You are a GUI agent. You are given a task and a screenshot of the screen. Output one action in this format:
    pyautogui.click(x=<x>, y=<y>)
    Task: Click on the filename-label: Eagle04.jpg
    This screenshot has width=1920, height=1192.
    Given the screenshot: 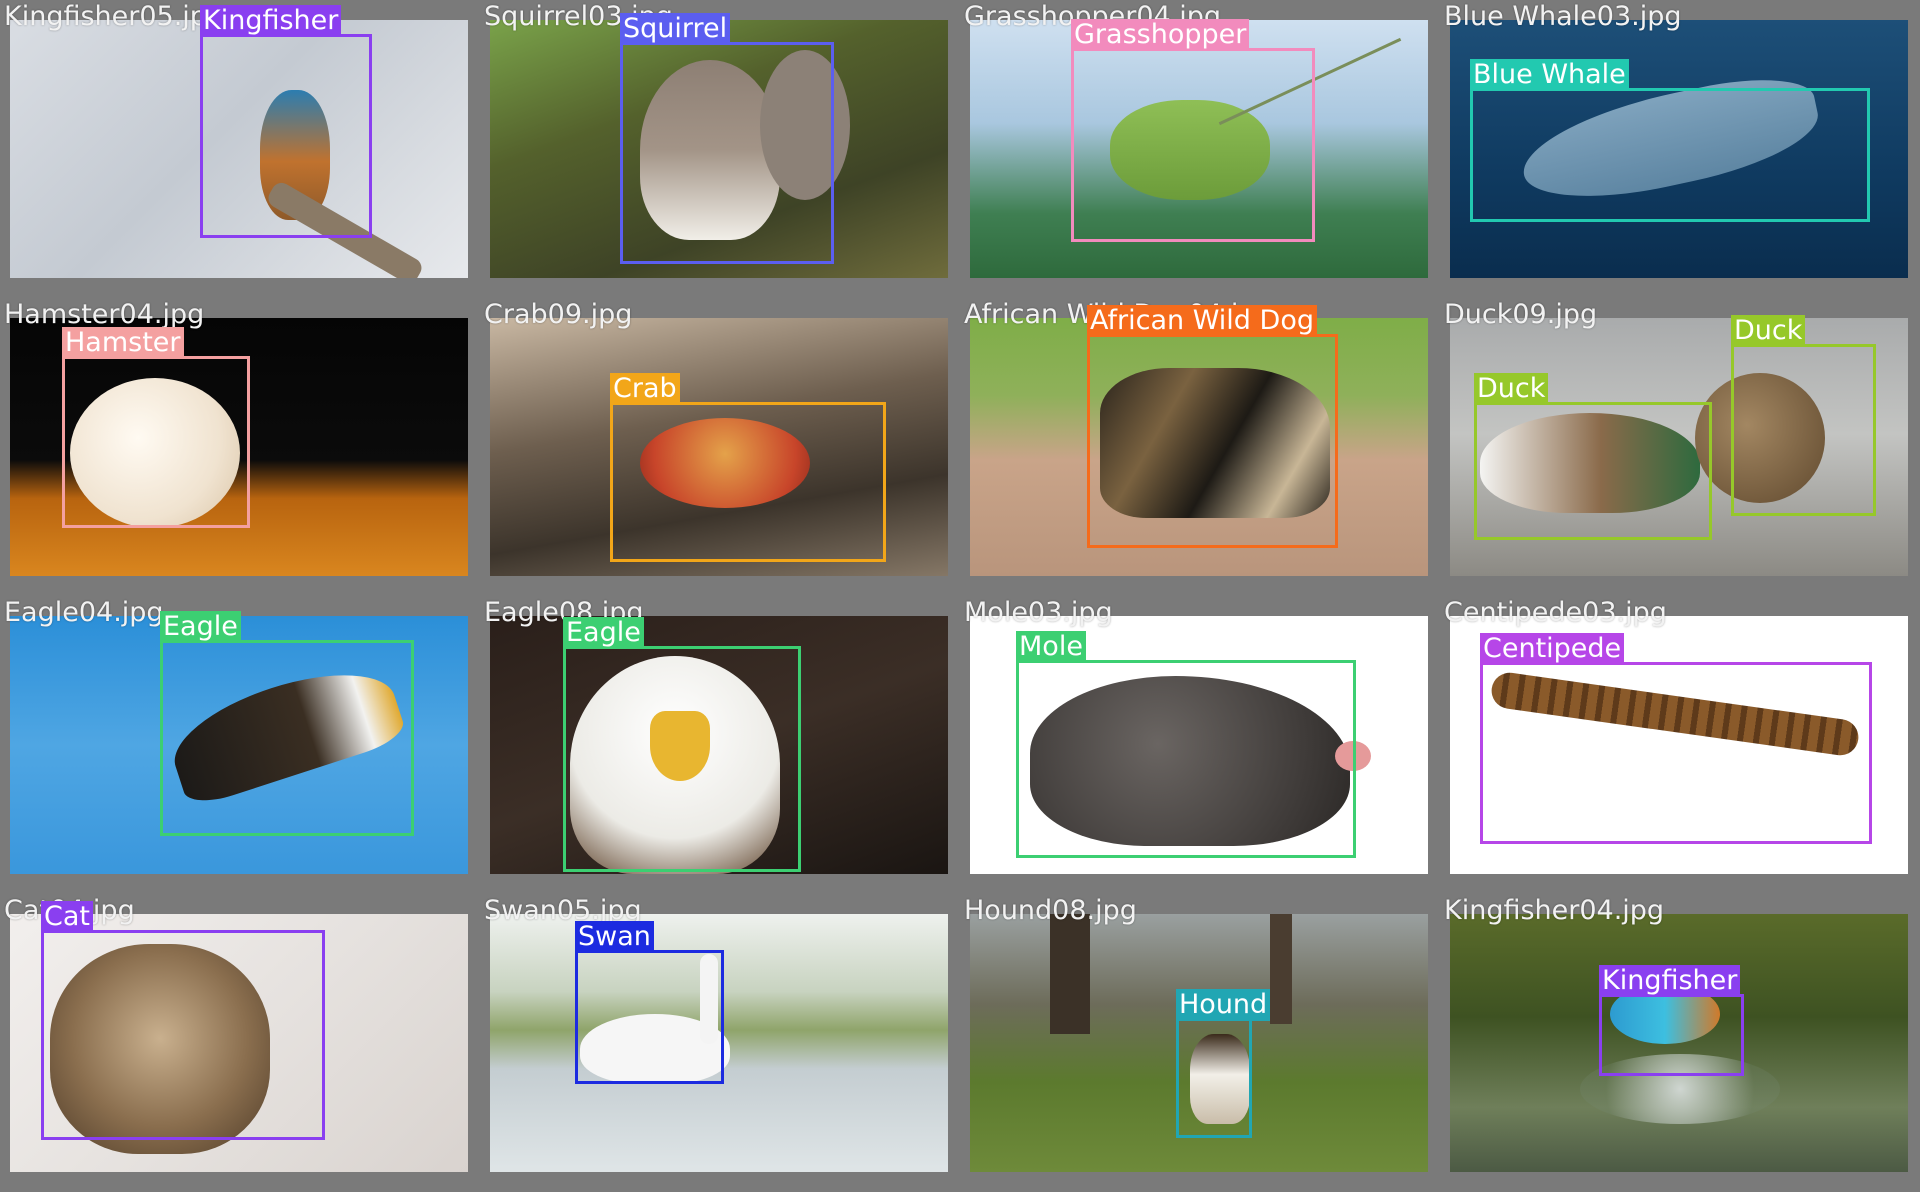 What is the action you would take?
    pyautogui.click(x=84, y=612)
    